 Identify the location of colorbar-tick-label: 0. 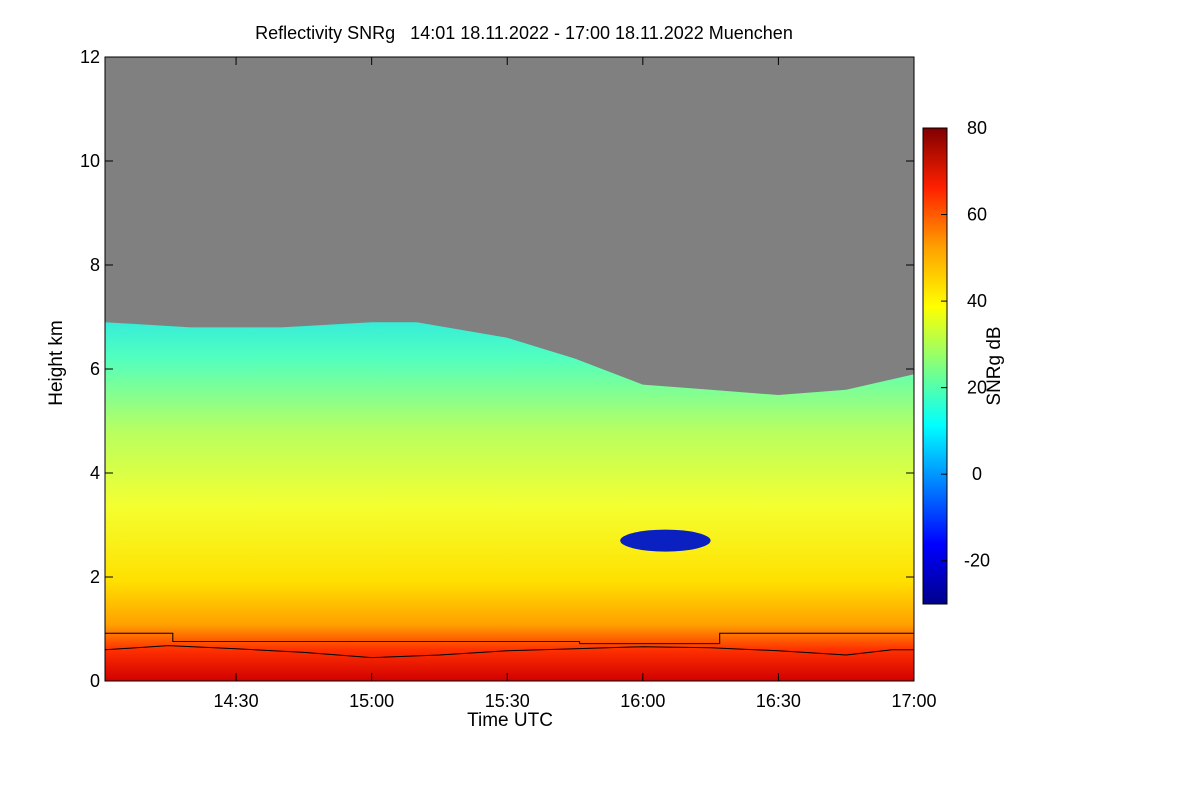
(977, 474).